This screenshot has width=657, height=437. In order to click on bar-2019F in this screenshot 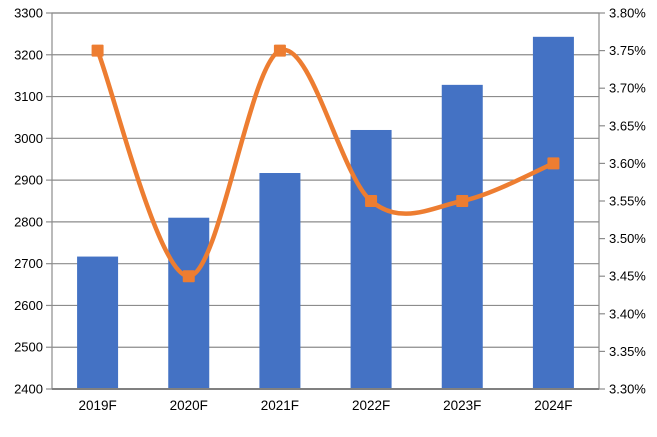, I will do `click(98, 322)`.